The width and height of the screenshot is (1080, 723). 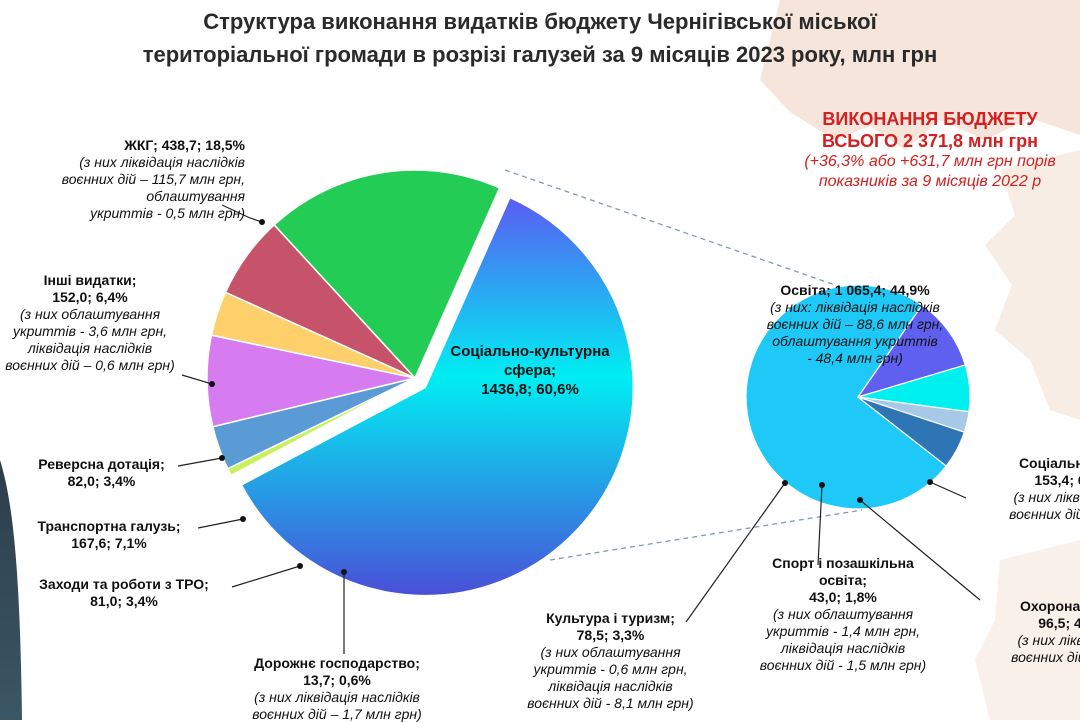 What do you see at coordinates (387, 274) in the screenshot?
I see `main-pie-slice-жкг` at bounding box center [387, 274].